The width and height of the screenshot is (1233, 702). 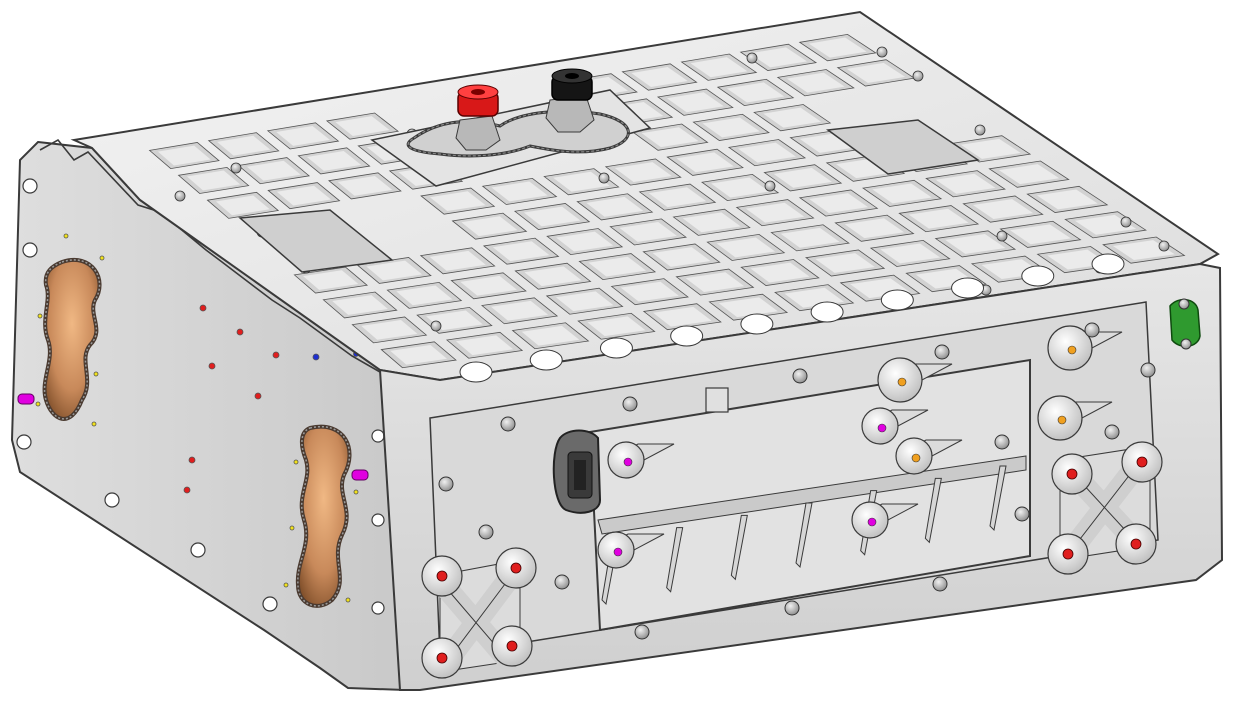 What do you see at coordinates (792, 318) in the screenshot?
I see `front-lip-scallops` at bounding box center [792, 318].